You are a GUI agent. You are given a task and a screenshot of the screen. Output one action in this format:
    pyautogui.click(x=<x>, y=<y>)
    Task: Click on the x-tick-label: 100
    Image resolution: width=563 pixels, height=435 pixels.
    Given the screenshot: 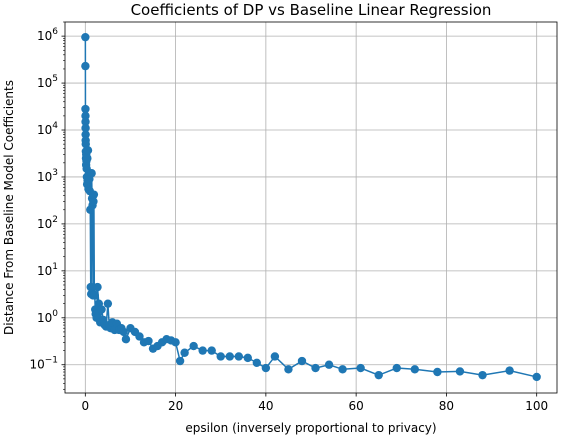 What is the action you would take?
    pyautogui.click(x=536, y=406)
    